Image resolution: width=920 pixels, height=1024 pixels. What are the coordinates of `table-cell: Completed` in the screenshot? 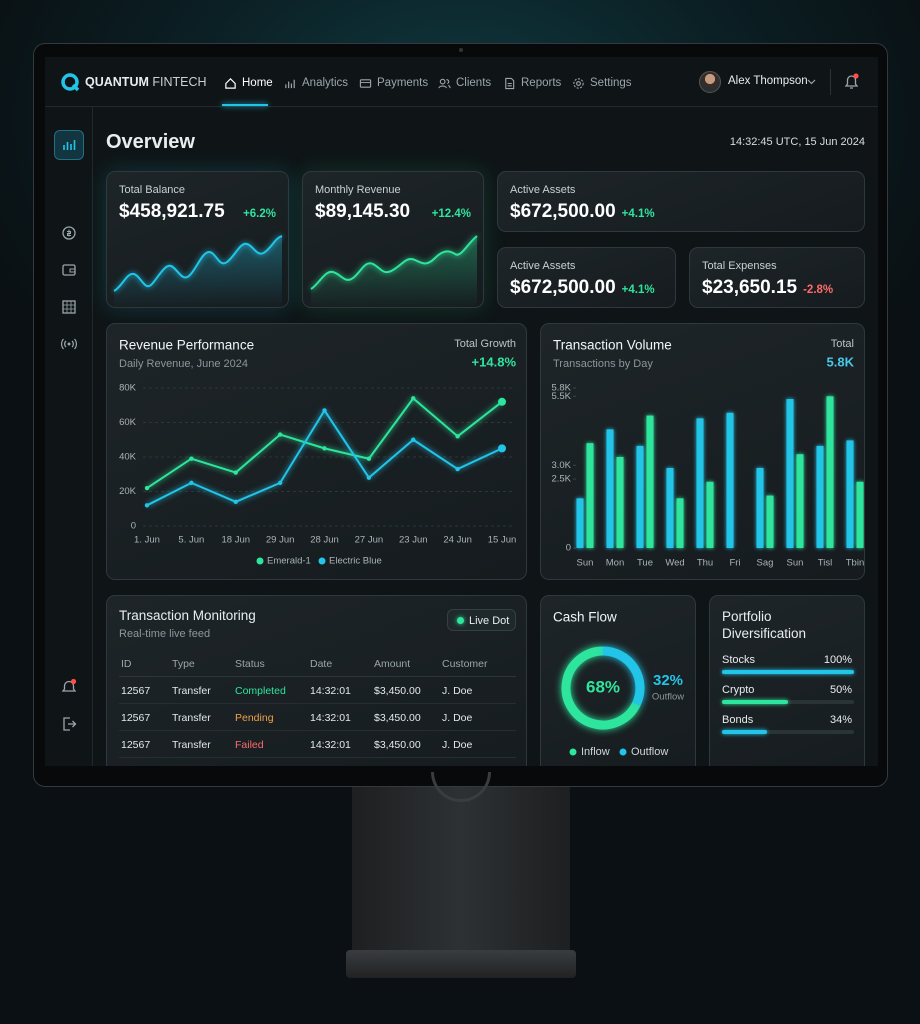 It's located at (260, 691).